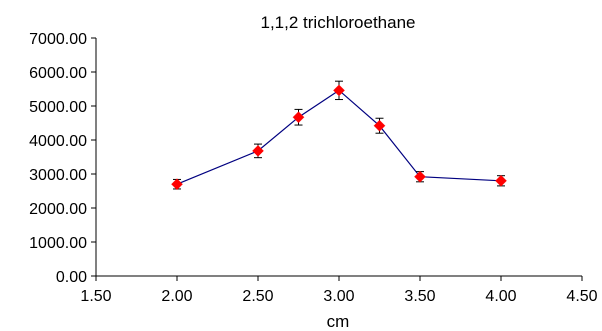 The image size is (602, 331). I want to click on x-tick-label: 2.50, so click(257, 296).